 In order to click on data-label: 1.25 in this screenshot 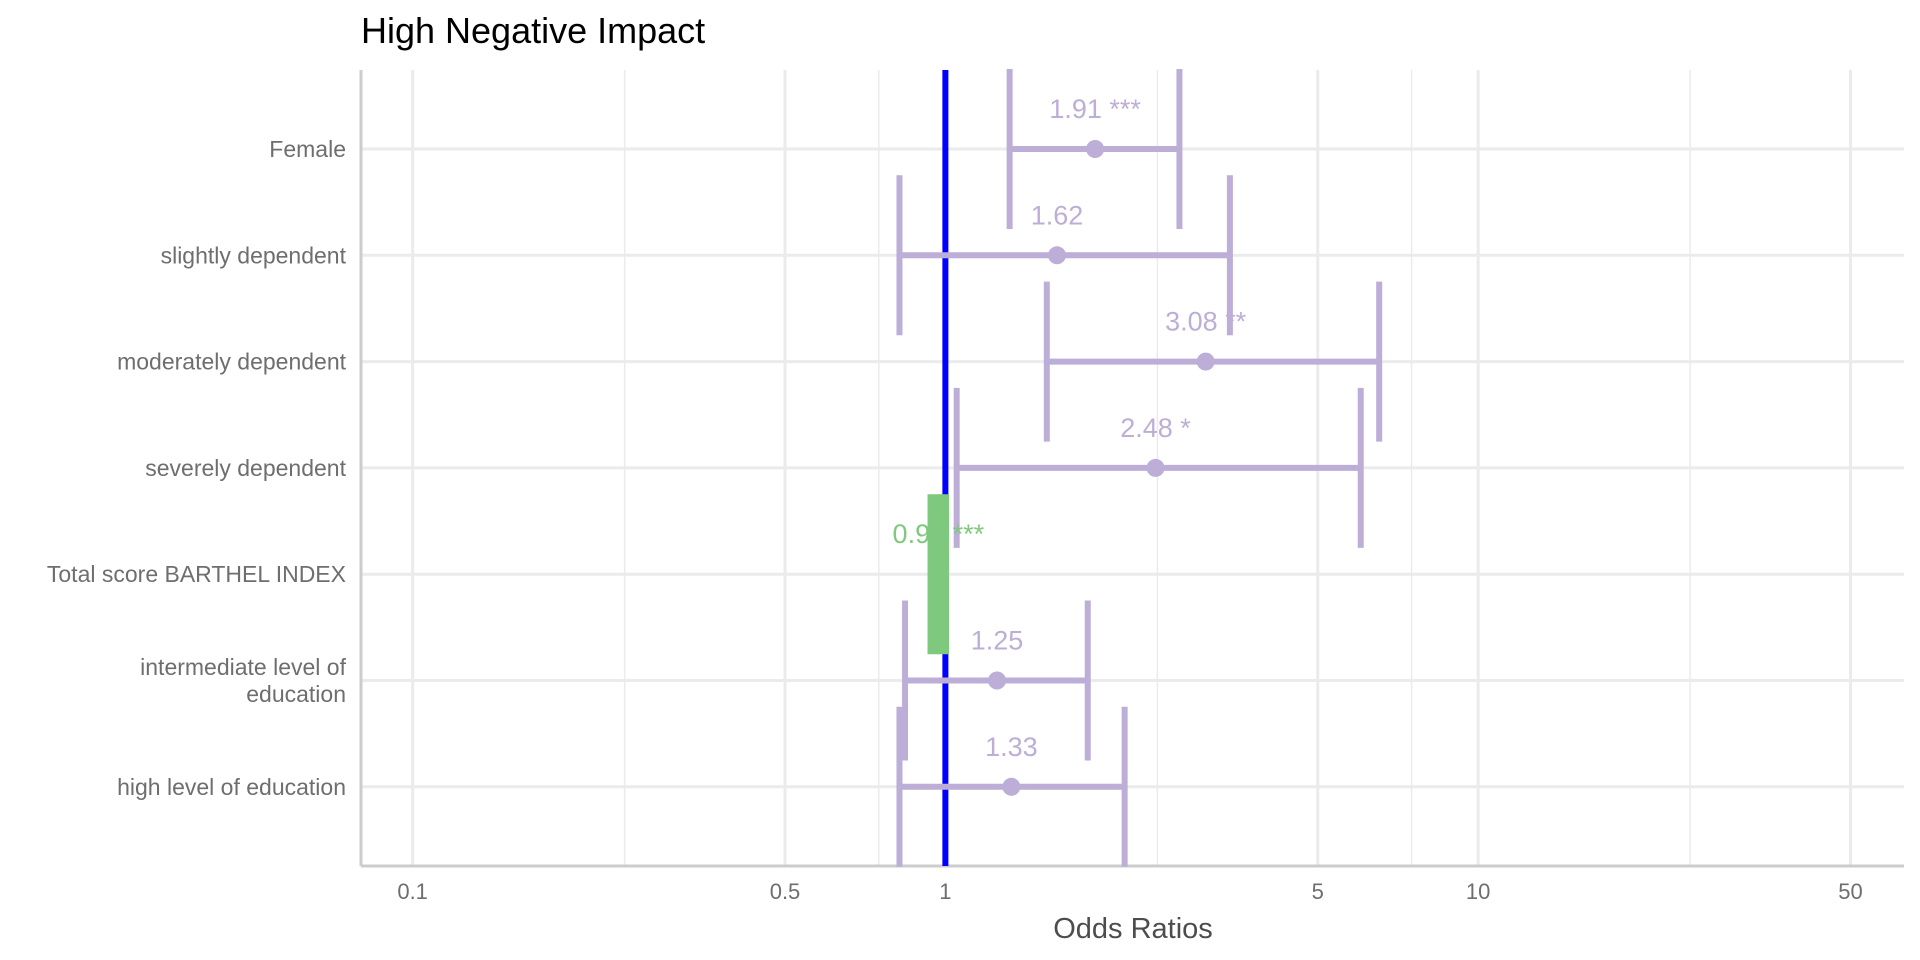, I will do `click(997, 641)`.